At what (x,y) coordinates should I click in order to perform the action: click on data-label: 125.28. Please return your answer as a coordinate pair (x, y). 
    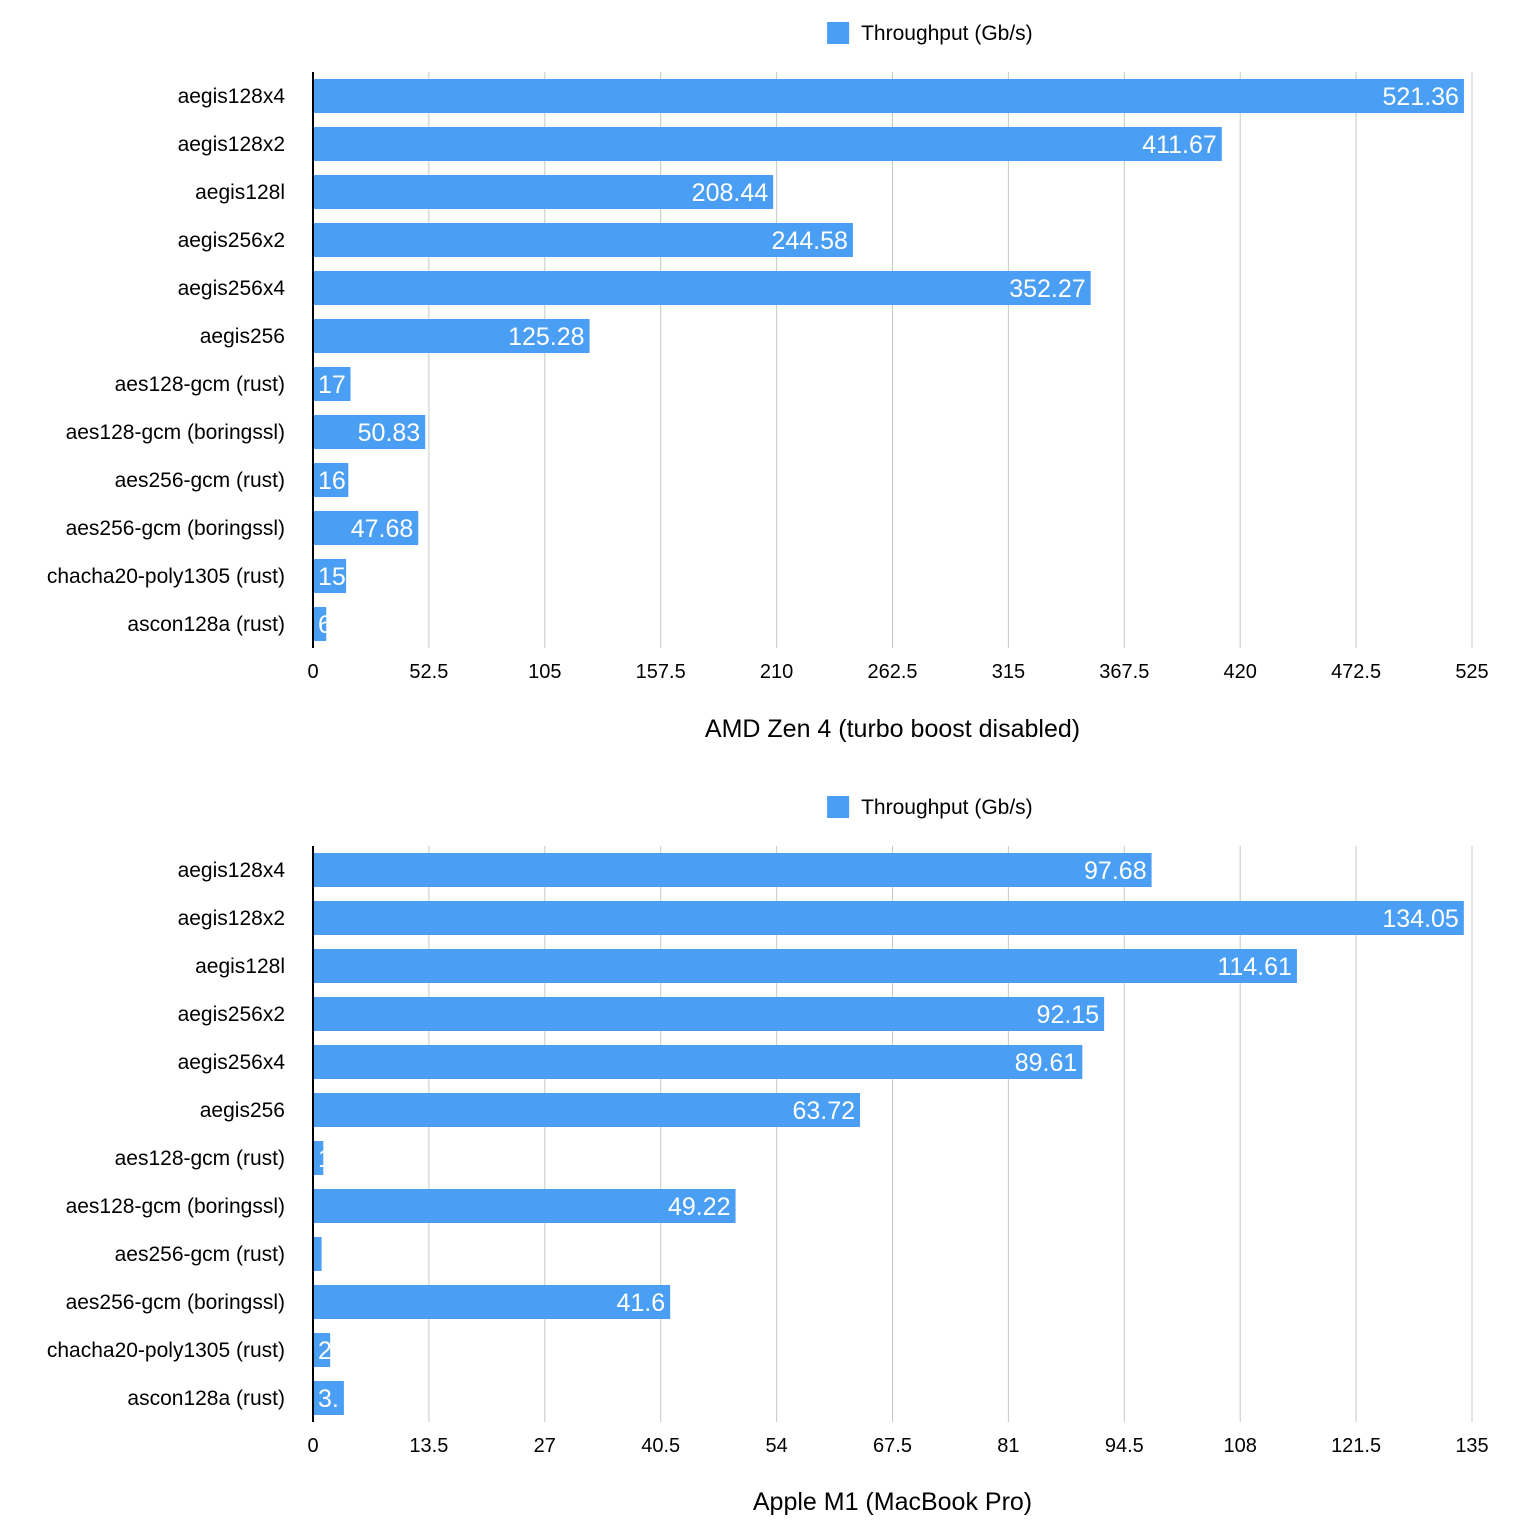
    Looking at the image, I should click on (546, 337).